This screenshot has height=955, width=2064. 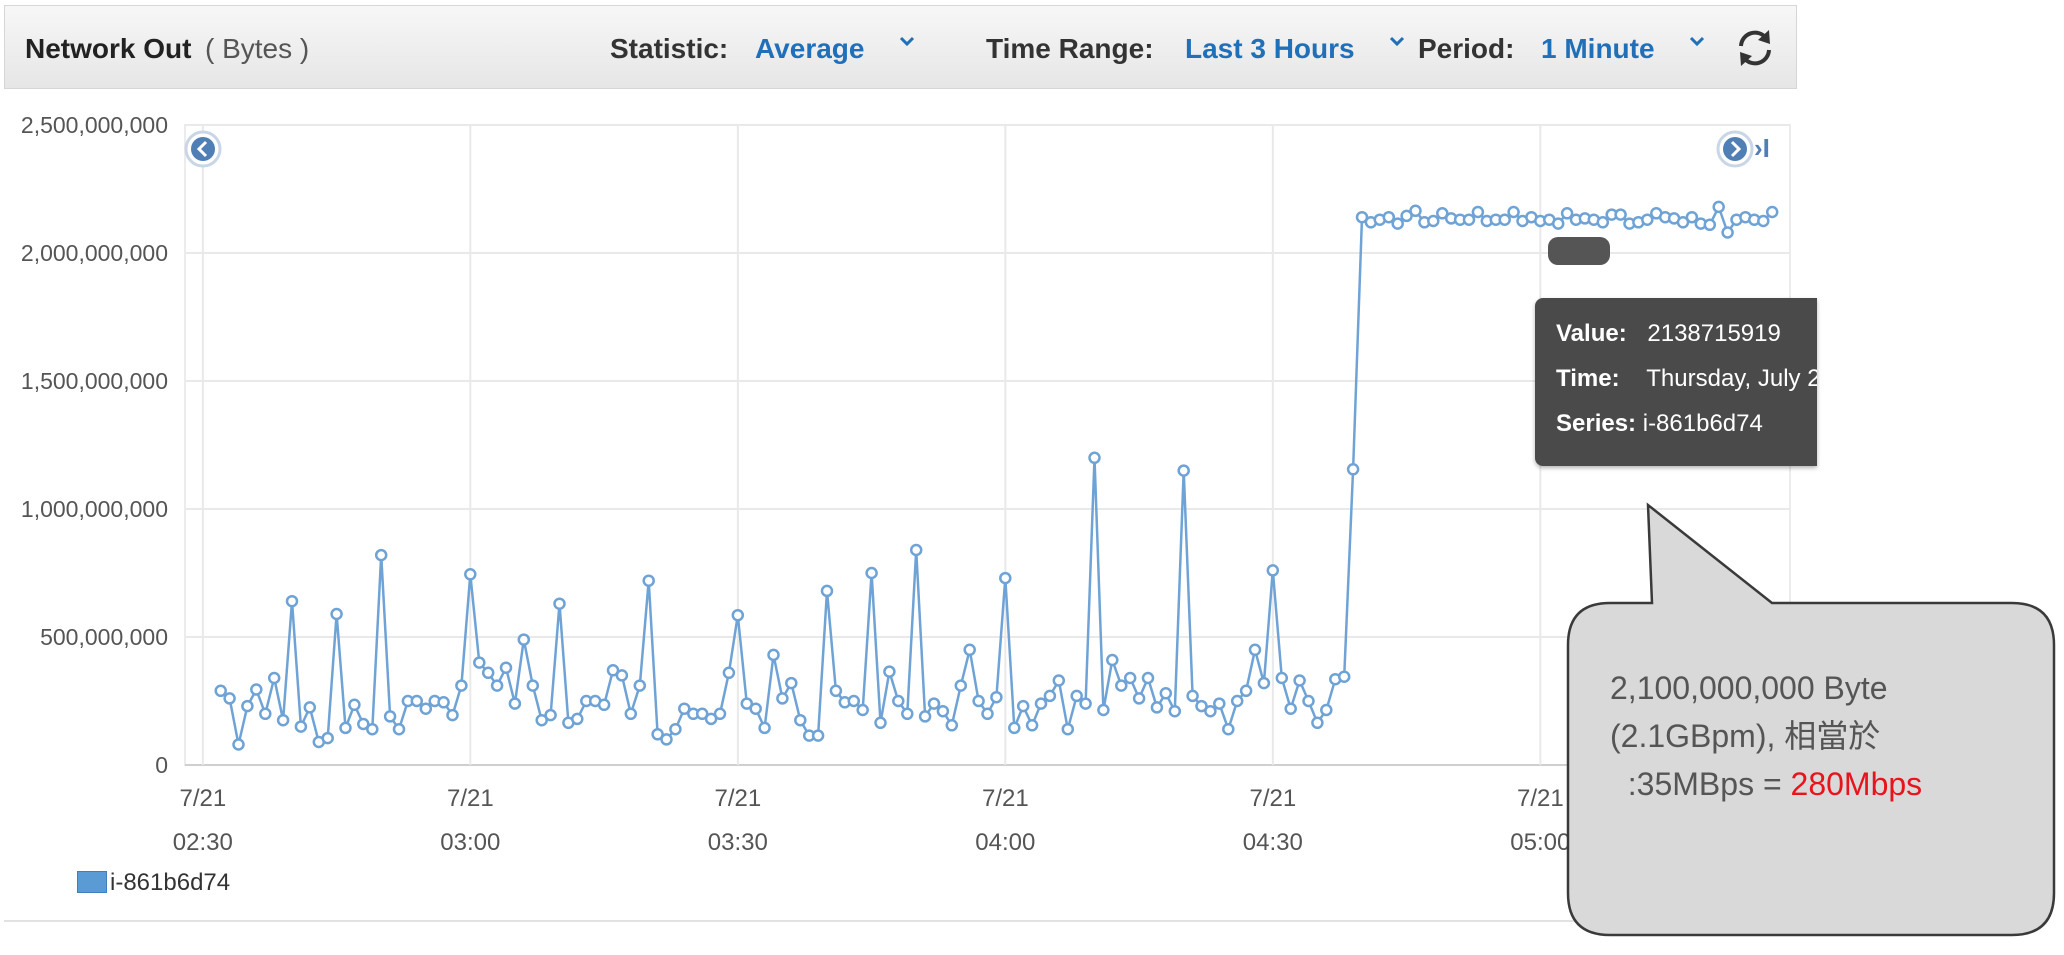 What do you see at coordinates (1755, 48) in the screenshot?
I see `refresh-icon` at bounding box center [1755, 48].